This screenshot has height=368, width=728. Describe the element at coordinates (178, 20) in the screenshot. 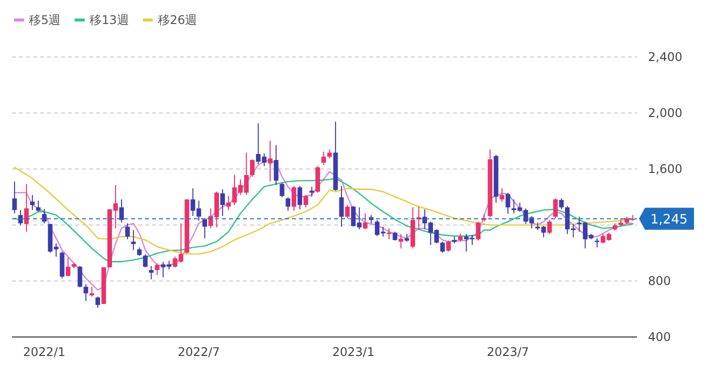

I see `legend-label: 移26週` at that location.